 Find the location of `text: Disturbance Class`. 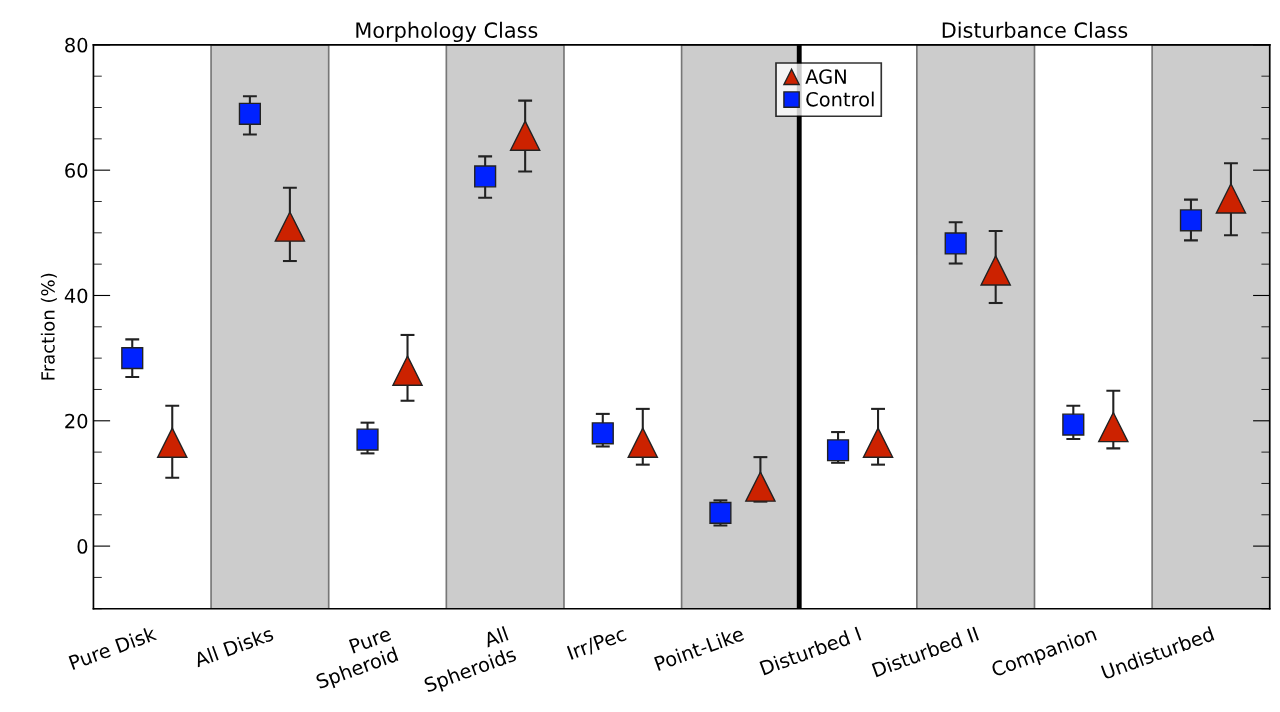

text: Disturbance Class is located at coordinates (1035, 29).